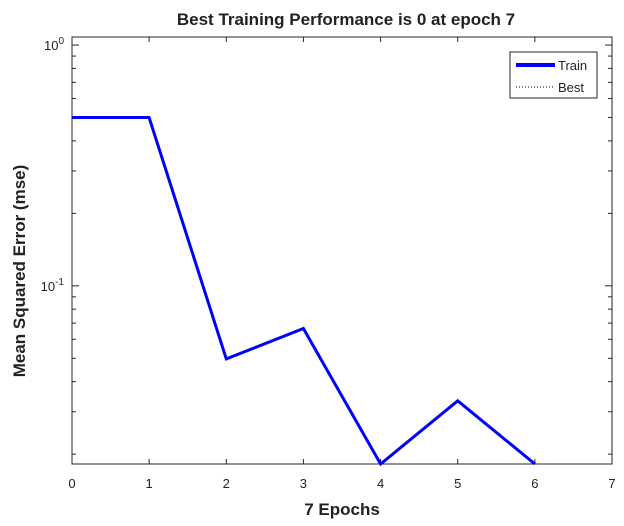  What do you see at coordinates (303, 483) in the screenshot?
I see `x-tick-label: 3` at bounding box center [303, 483].